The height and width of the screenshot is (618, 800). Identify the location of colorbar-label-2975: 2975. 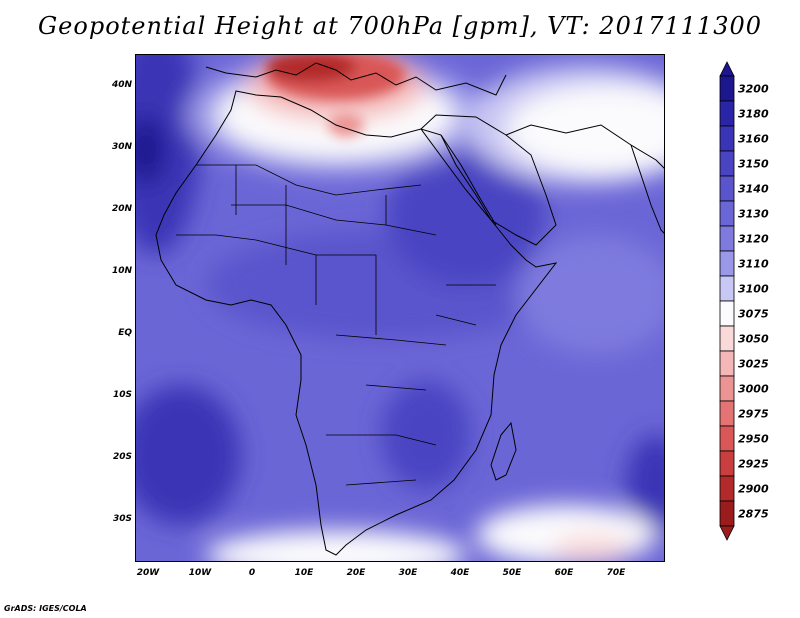
(753, 414).